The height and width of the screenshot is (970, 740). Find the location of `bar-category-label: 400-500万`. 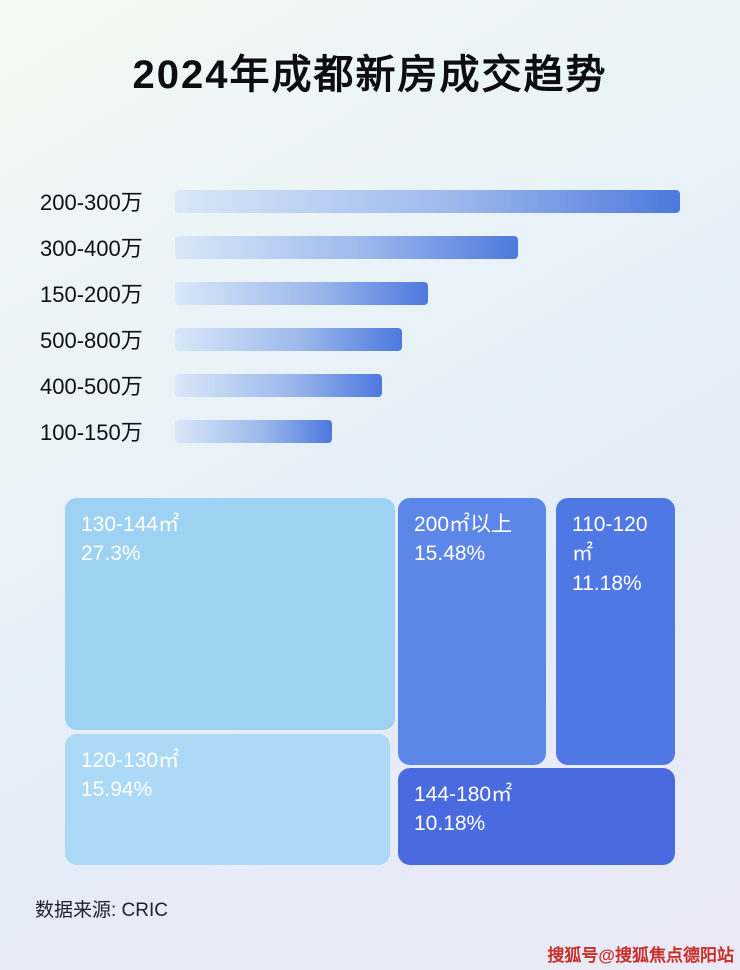

bar-category-label: 400-500万 is located at coordinates (91, 386).